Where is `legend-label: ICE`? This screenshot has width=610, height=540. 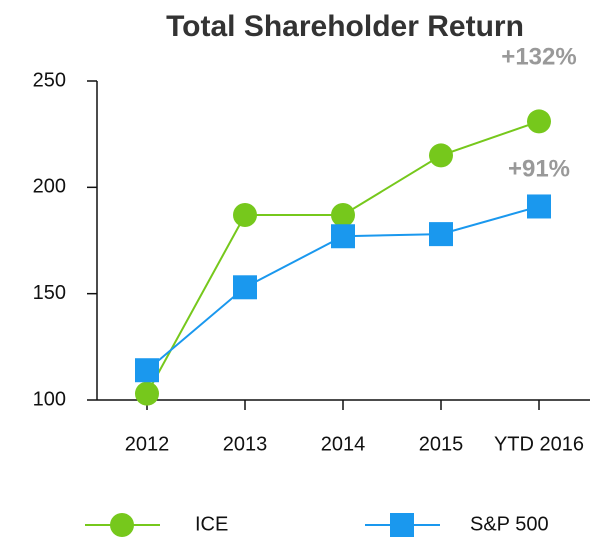
legend-label: ICE is located at coordinates (211, 524).